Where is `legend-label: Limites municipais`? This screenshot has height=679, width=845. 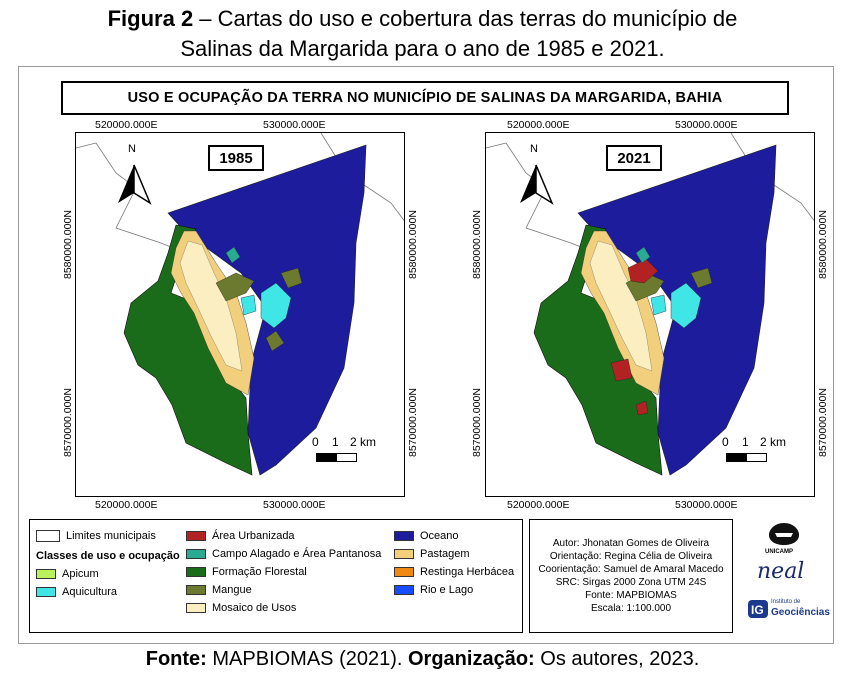 legend-label: Limites municipais is located at coordinates (111, 536).